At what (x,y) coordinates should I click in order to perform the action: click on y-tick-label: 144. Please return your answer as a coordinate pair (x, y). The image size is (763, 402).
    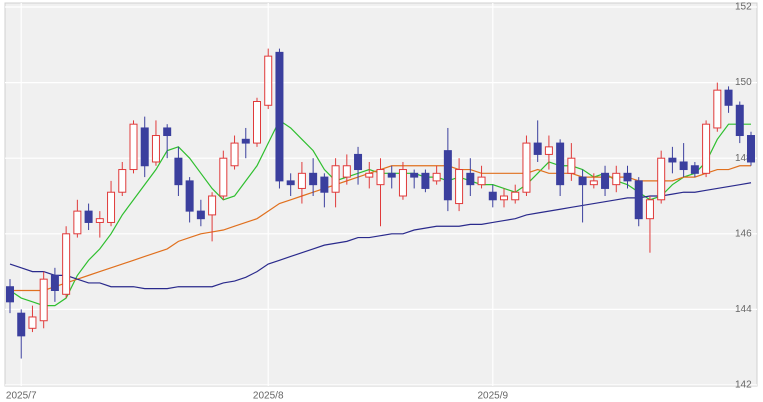
    Looking at the image, I should click on (743, 309).